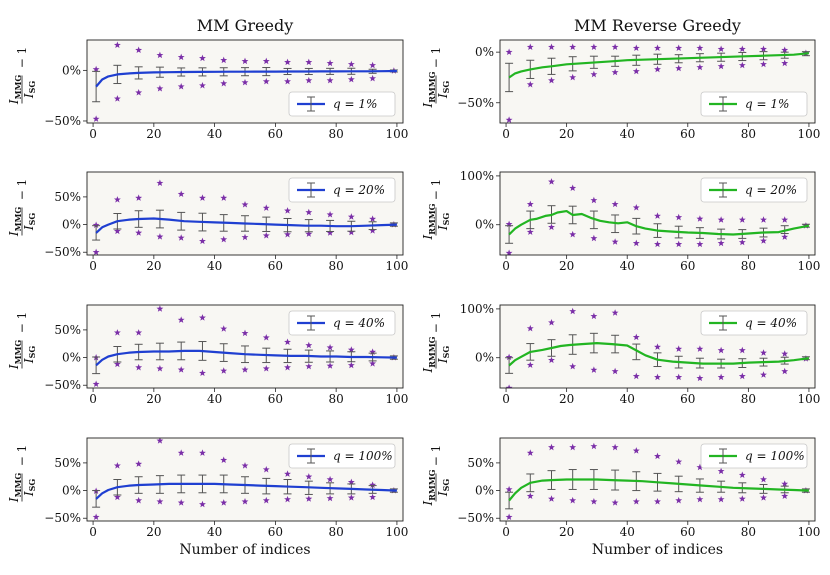 The height and width of the screenshot is (575, 830). Describe the element at coordinates (754, 104) in the screenshot. I see `legend: q = 1%` at that location.